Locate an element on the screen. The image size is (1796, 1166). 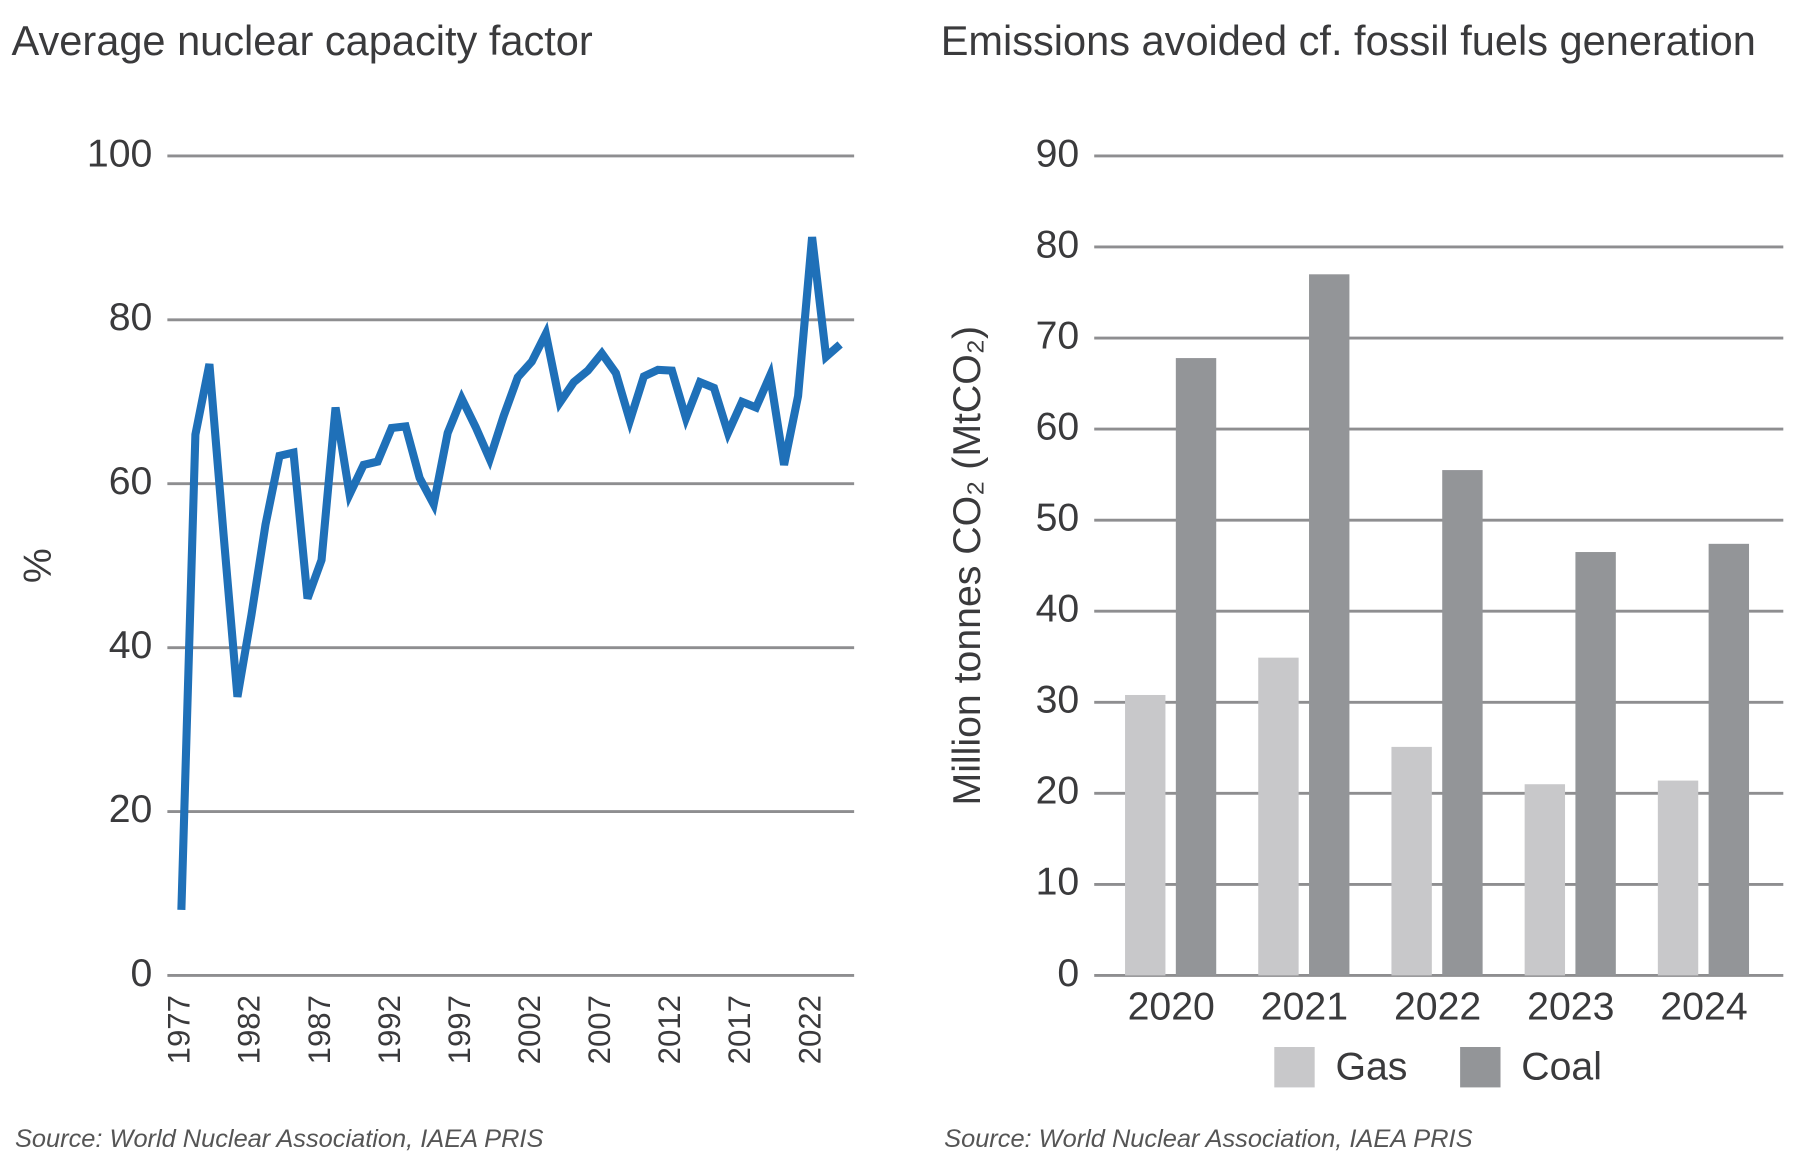
chart-title: Average nuclear capacity factor is located at coordinates (302, 40).